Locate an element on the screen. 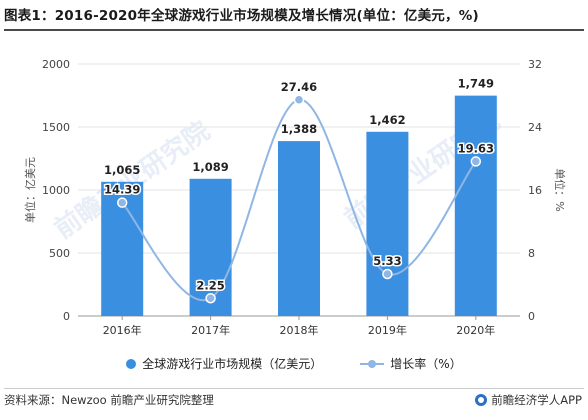  legend-item-line: 增长率（%） is located at coordinates (411, 363).